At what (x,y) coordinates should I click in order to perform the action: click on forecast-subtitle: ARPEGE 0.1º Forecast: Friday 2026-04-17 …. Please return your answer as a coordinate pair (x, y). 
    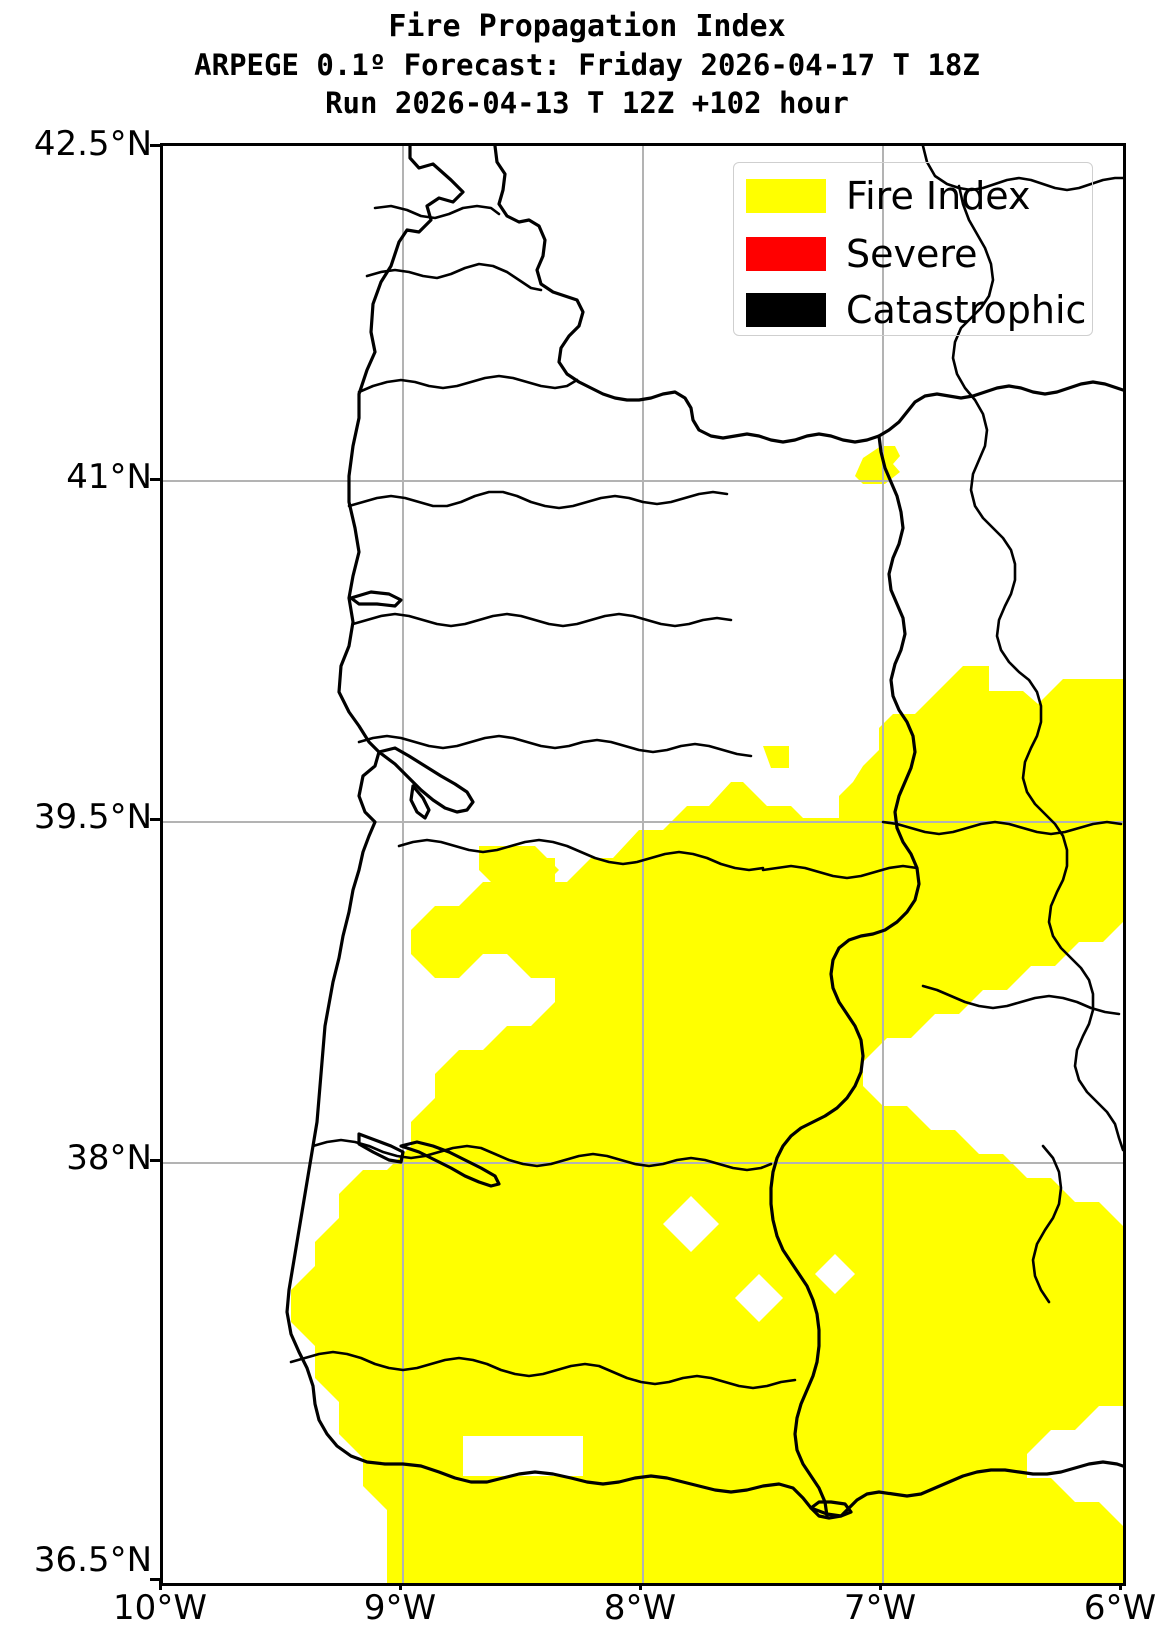
    Looking at the image, I should click on (587, 65).